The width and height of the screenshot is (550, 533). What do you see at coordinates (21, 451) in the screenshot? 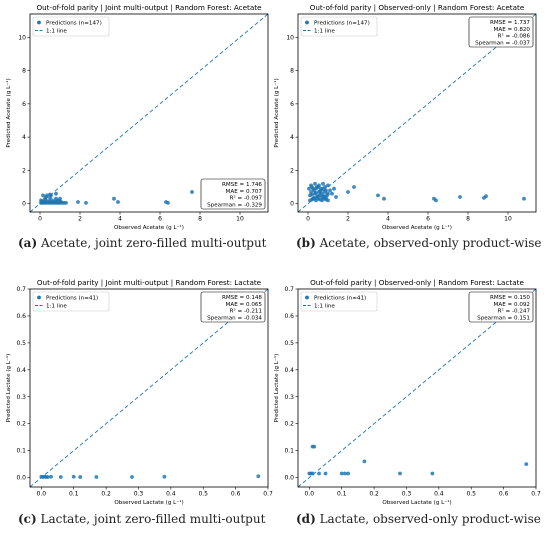
I see `y-tick-label: 0.1` at bounding box center [21, 451].